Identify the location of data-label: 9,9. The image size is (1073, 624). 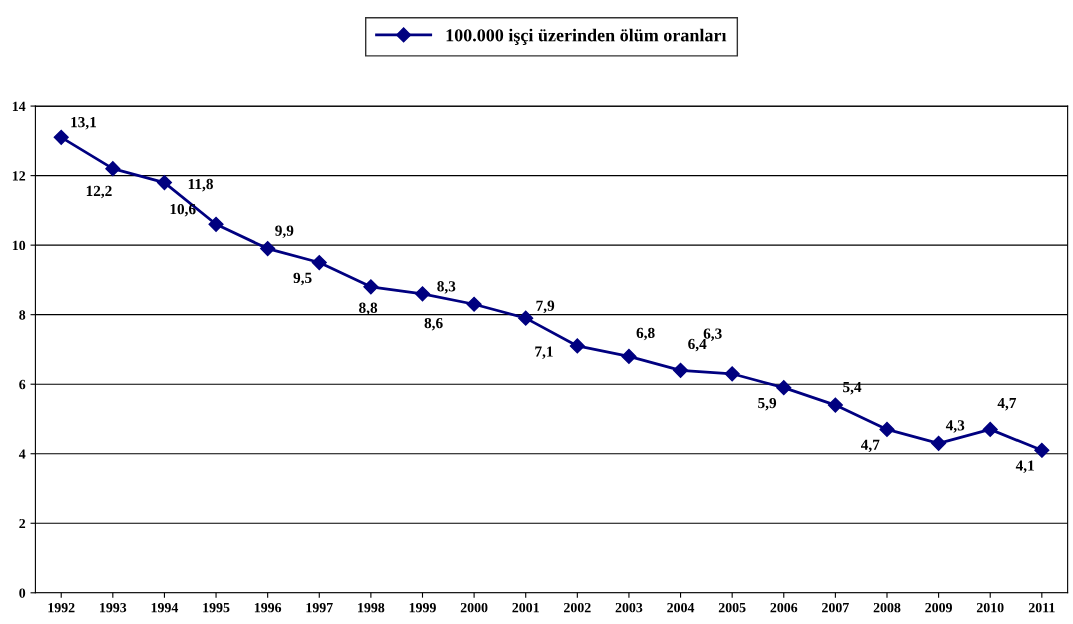
(284, 231).